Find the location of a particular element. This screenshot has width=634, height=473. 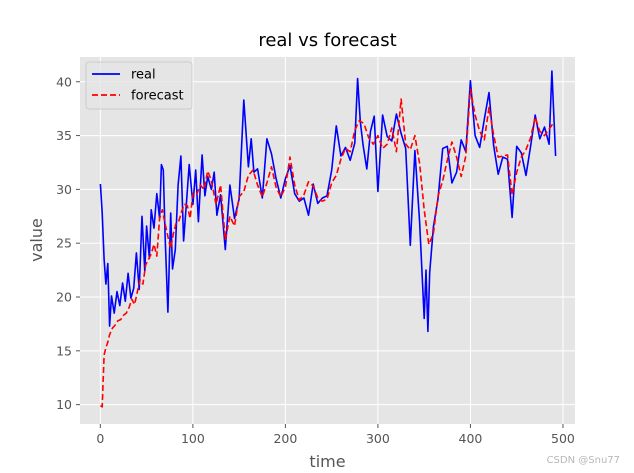

legend-label-forecast: forecast is located at coordinates (157, 96).